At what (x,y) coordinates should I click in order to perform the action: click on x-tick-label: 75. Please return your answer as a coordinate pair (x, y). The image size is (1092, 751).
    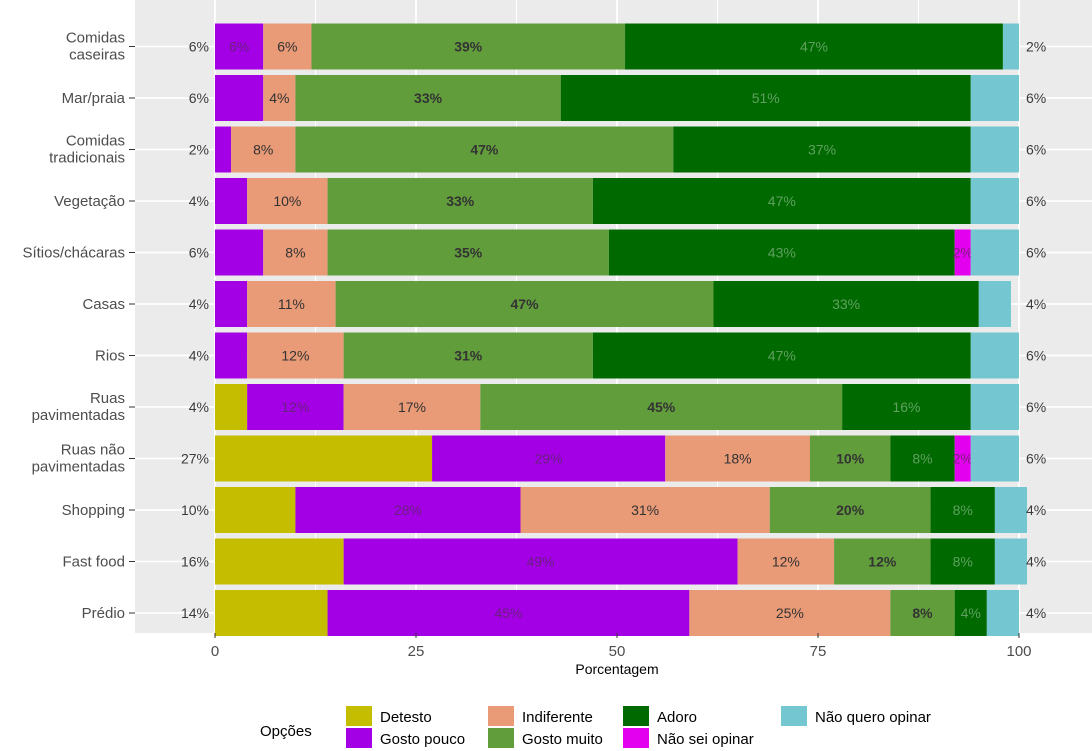
    Looking at the image, I should click on (818, 651).